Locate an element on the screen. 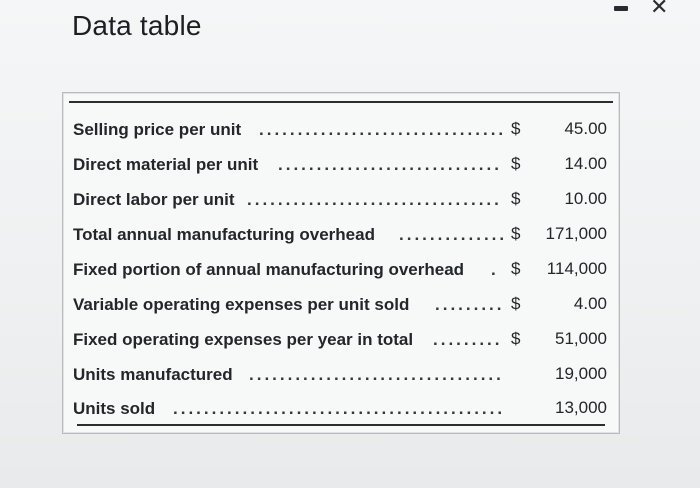  row-label: Units sold is located at coordinates (114, 408).